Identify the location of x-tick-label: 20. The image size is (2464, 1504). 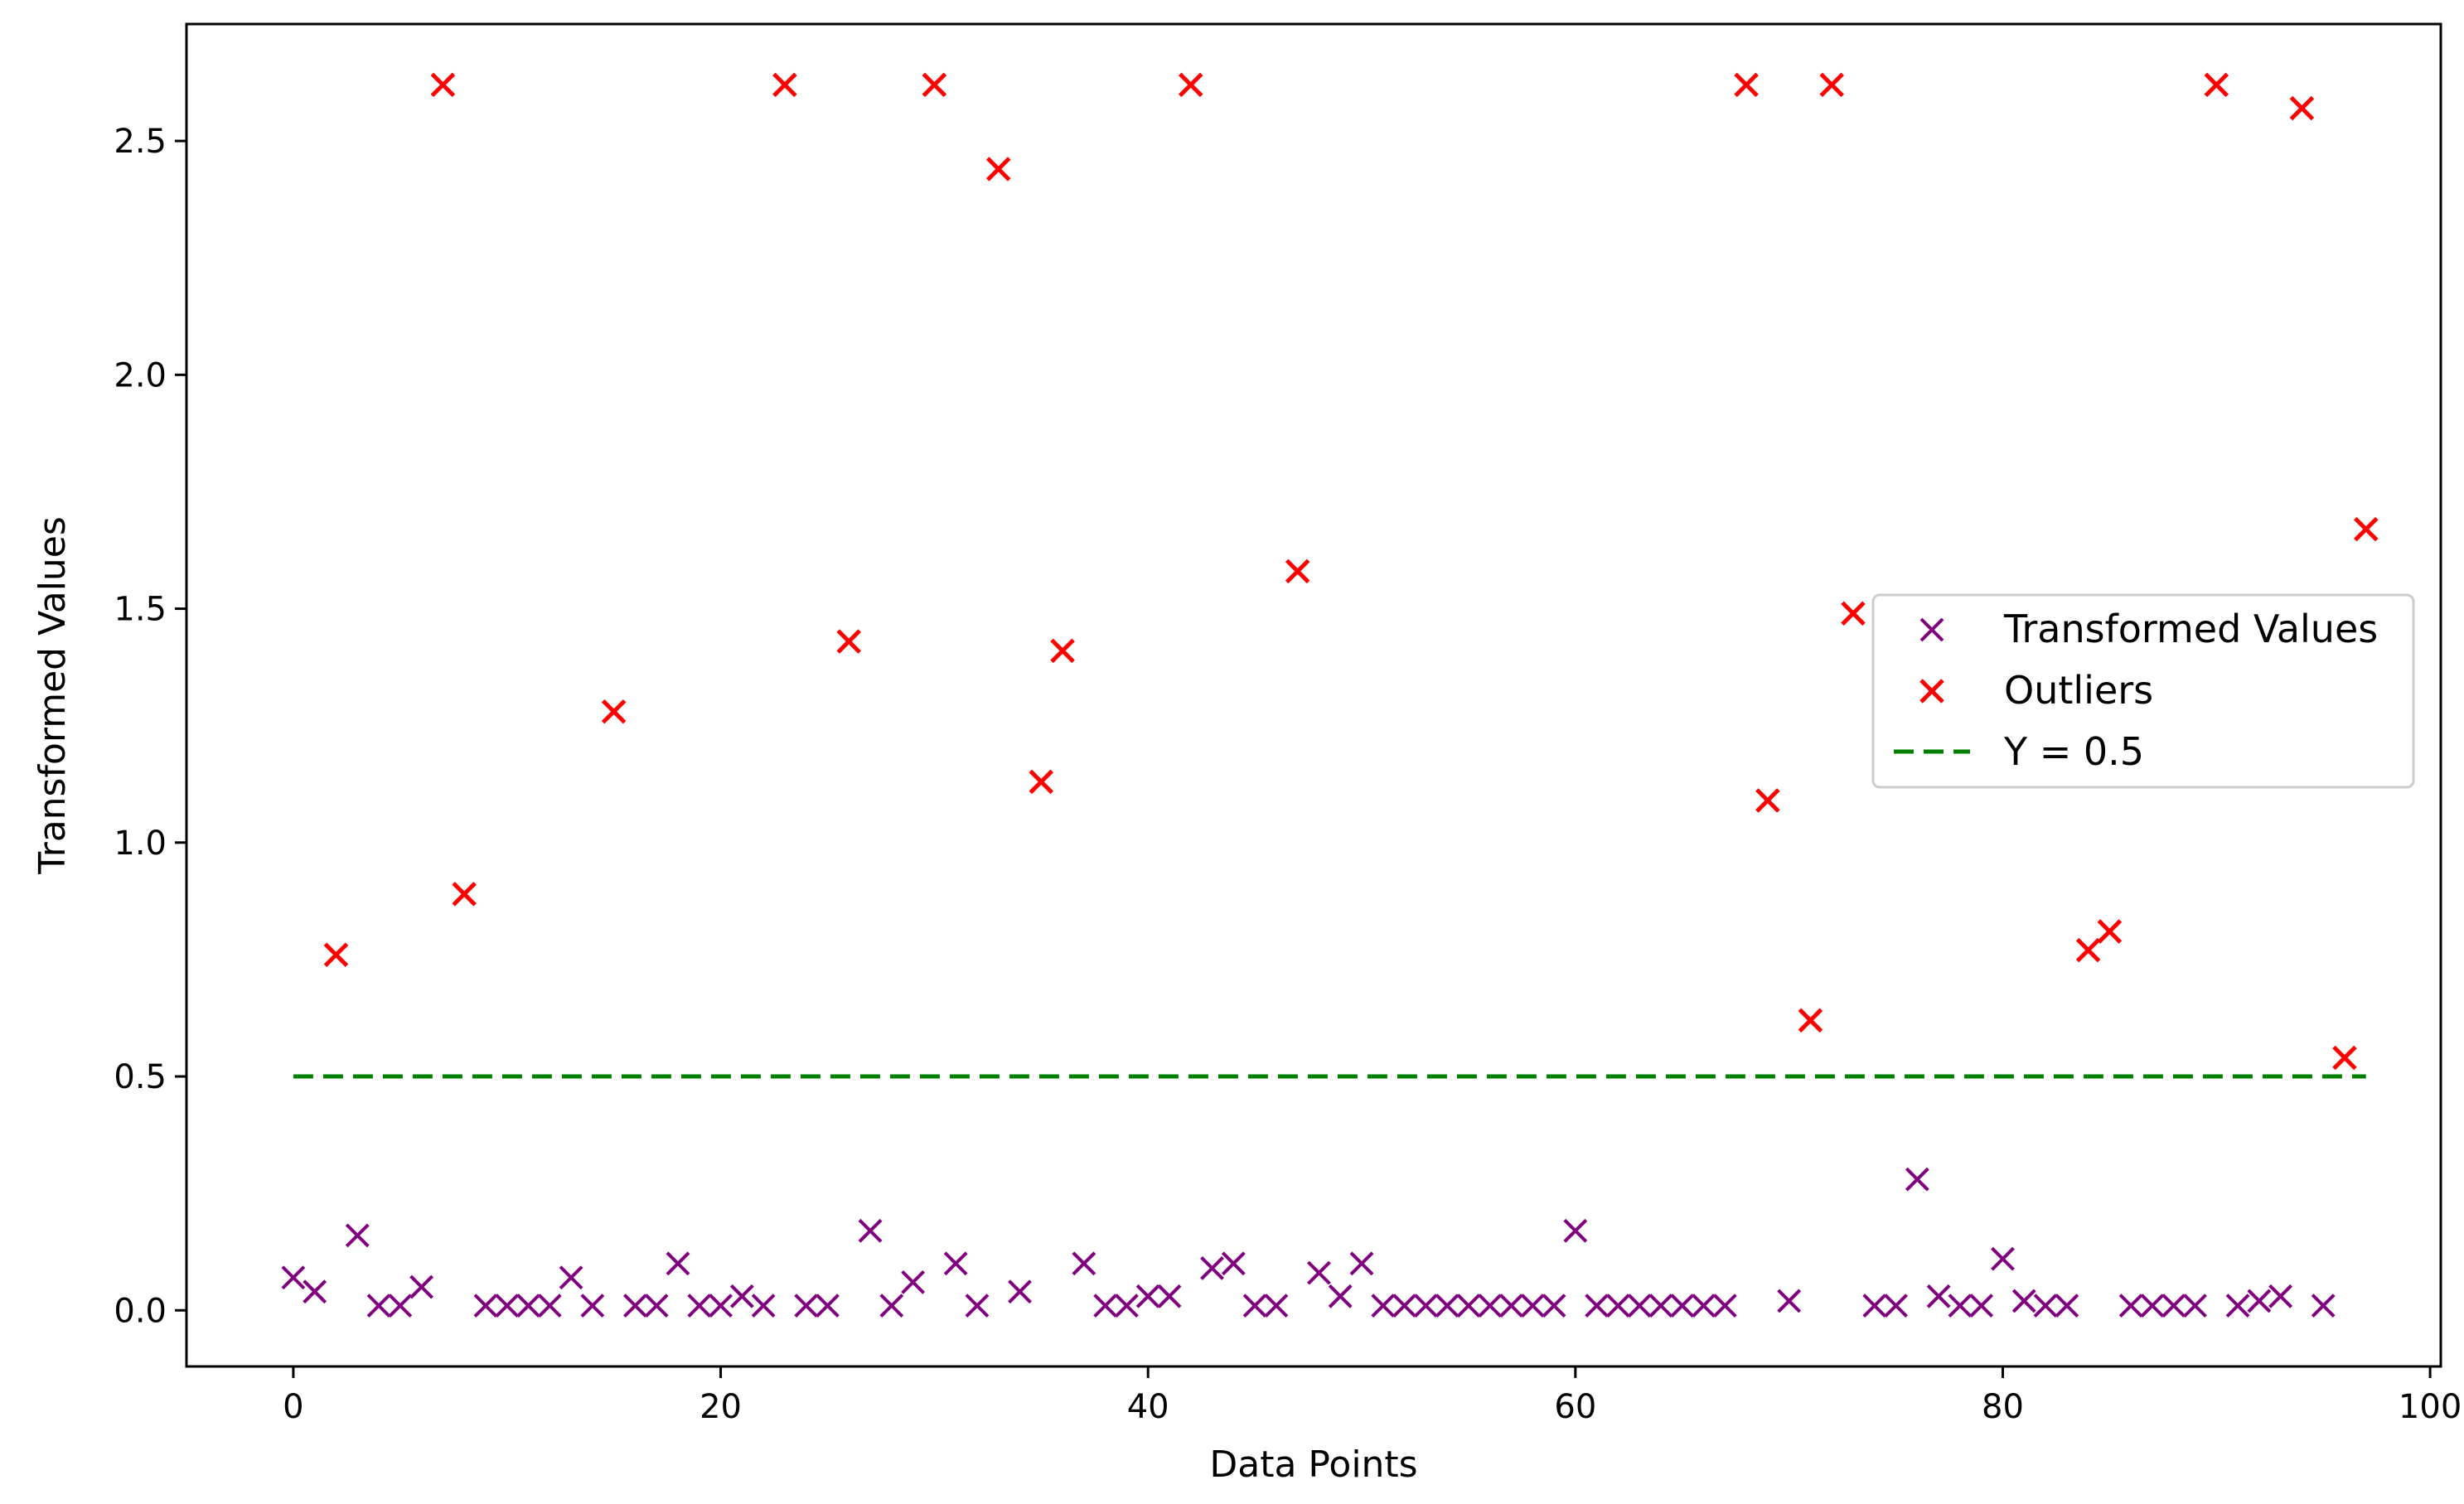
(721, 1407).